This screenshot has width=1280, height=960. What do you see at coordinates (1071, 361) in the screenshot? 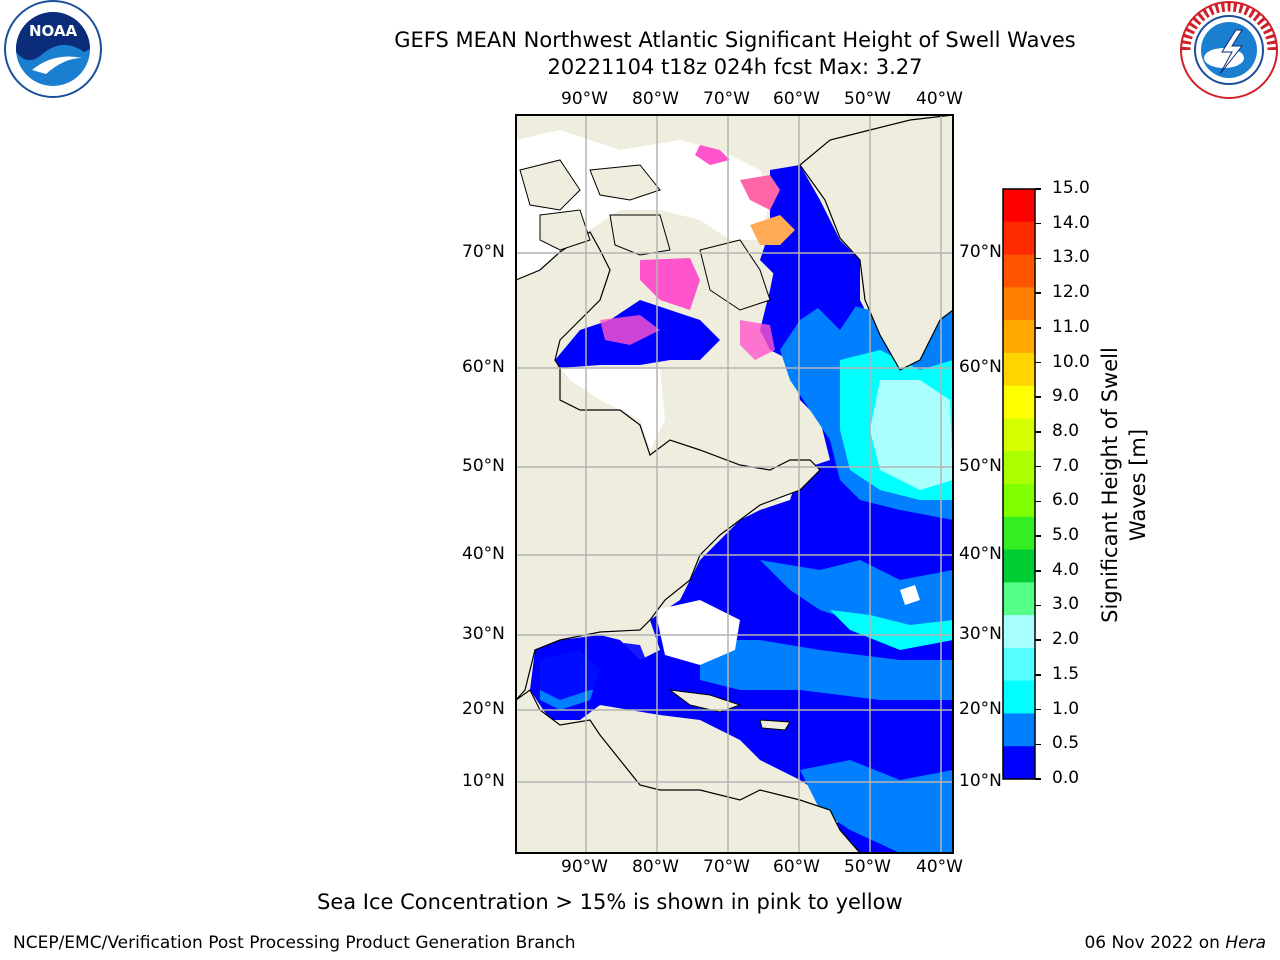
I see `colorbar-tick-label: 10.0` at bounding box center [1071, 361].